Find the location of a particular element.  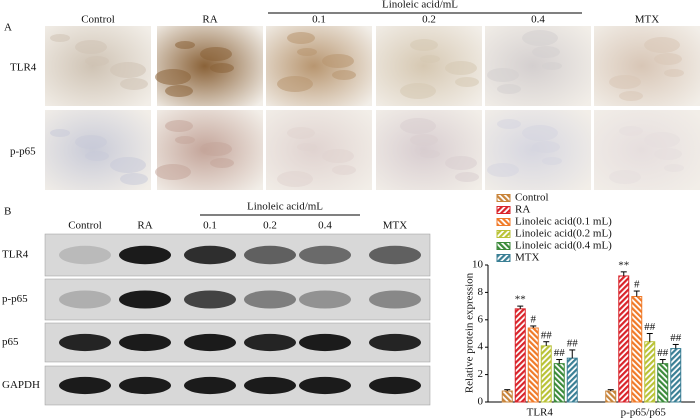

y-tick-label: 8 is located at coordinates (481, 292).